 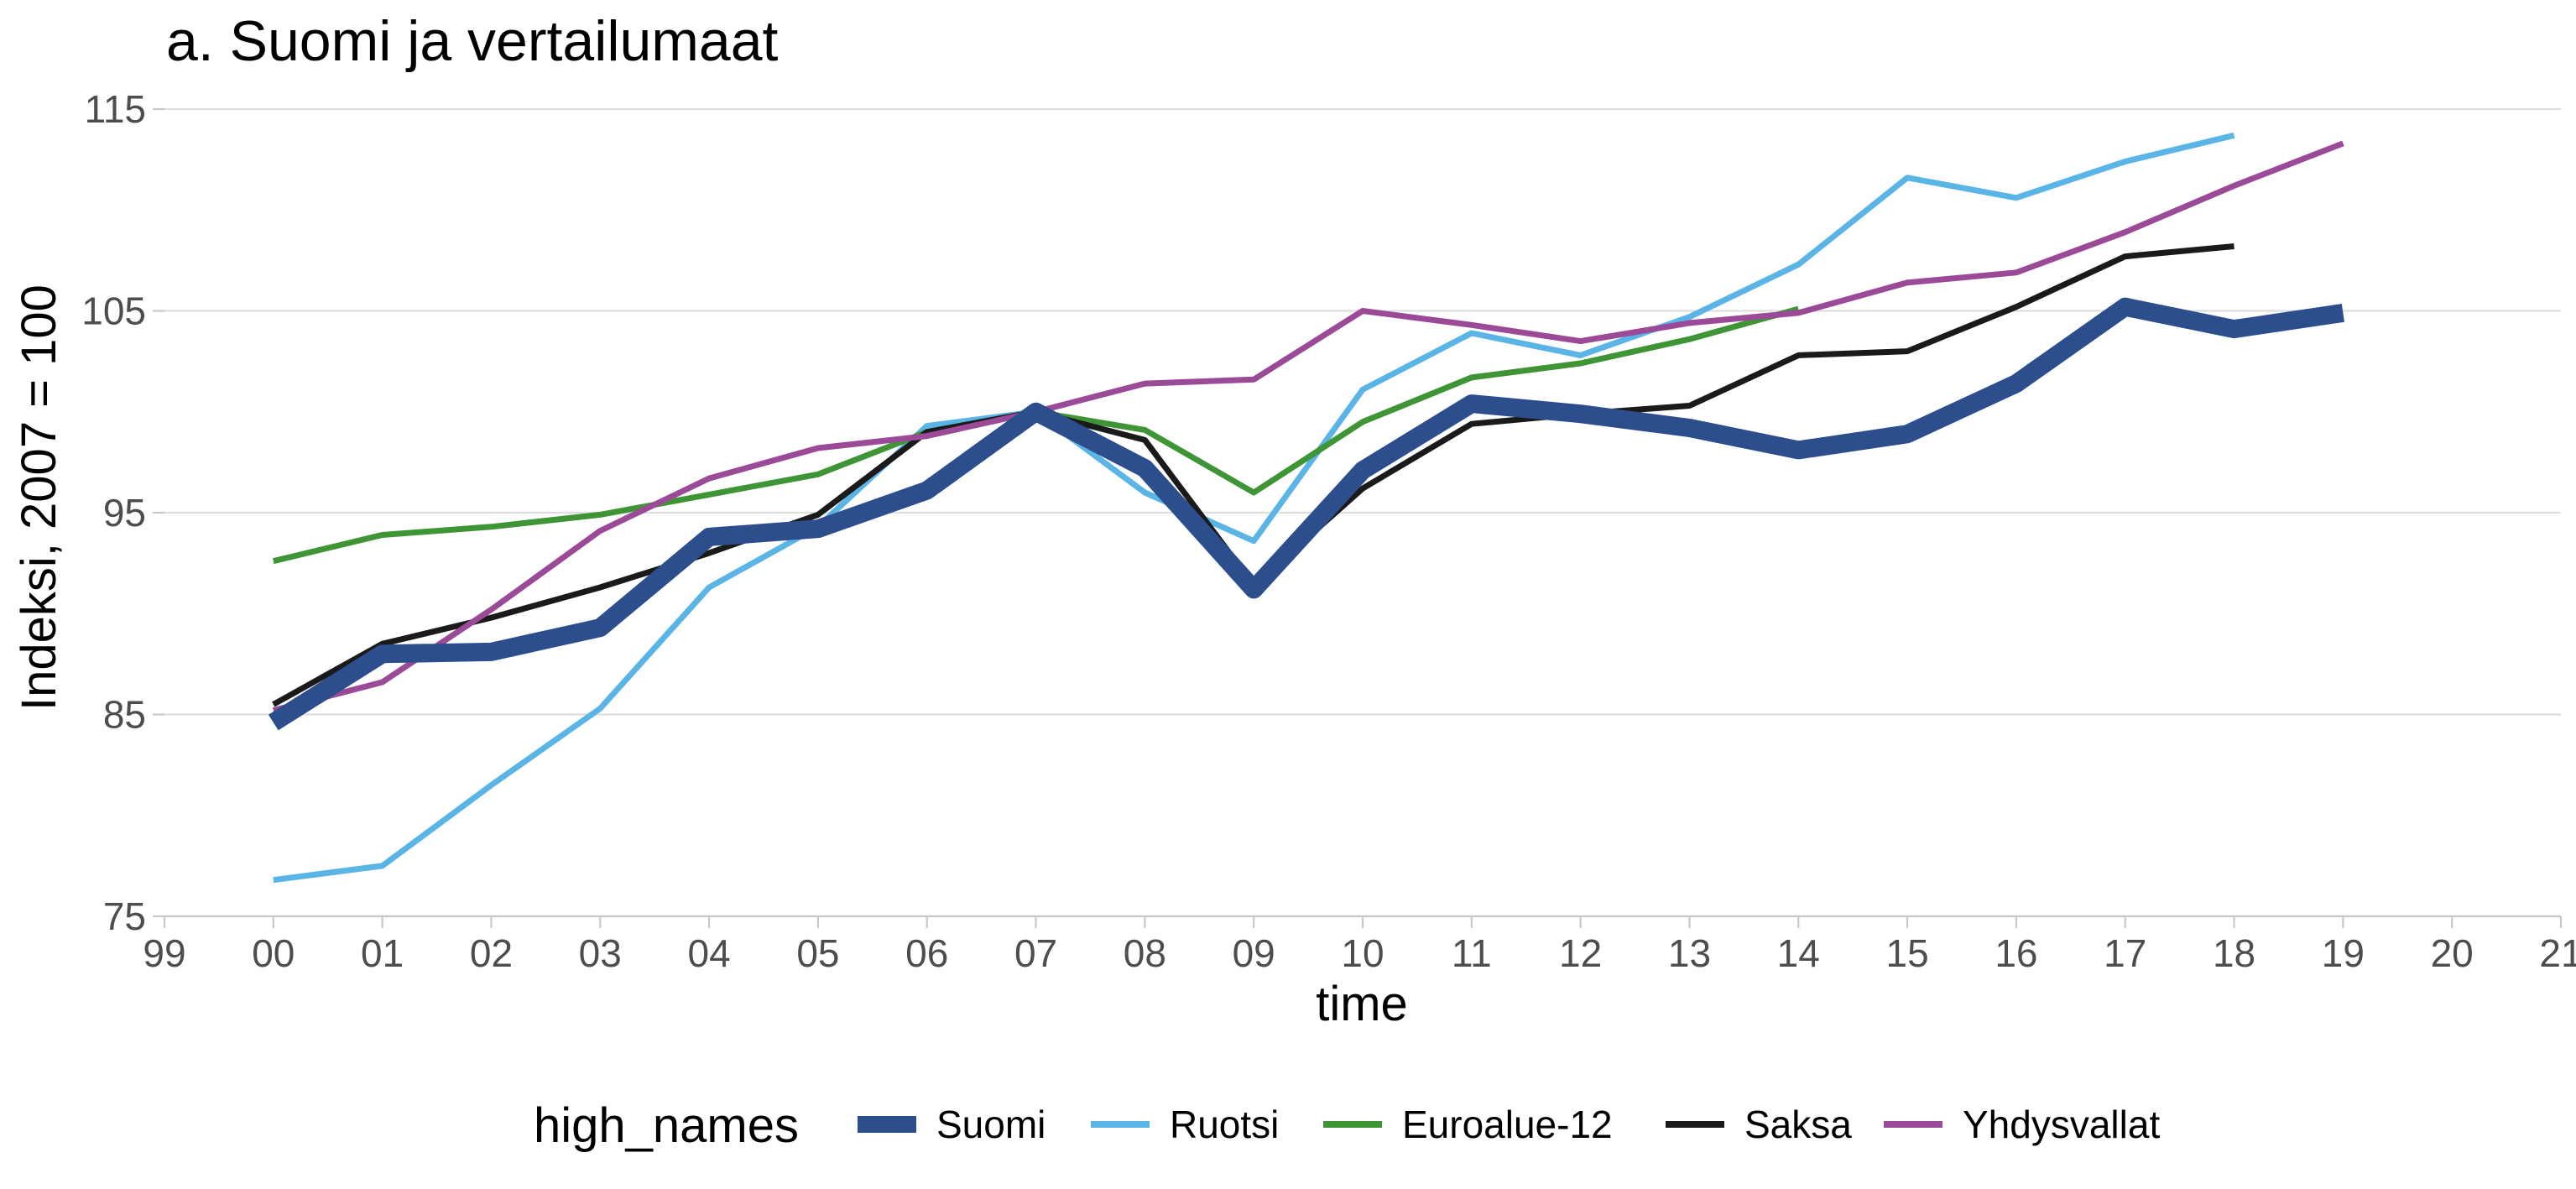 I want to click on x-tick-label: 01, so click(x=382, y=953).